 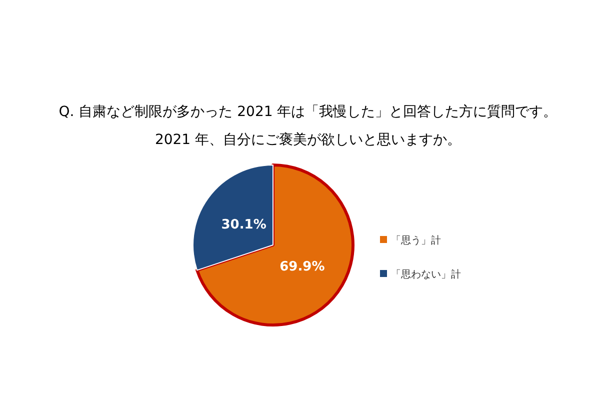 I want to click on legend-label: 「思う」計, so click(x=416, y=240).